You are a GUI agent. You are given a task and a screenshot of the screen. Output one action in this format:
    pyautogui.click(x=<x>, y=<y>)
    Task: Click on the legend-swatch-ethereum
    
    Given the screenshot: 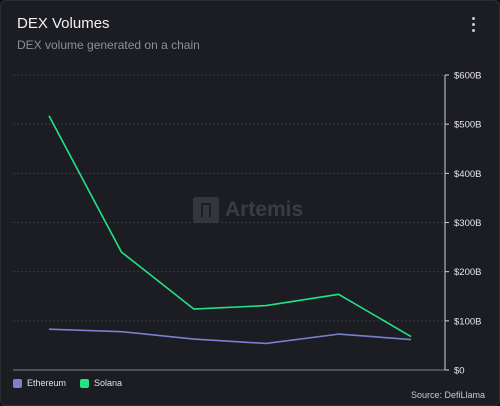 What is the action you would take?
    pyautogui.click(x=17, y=383)
    